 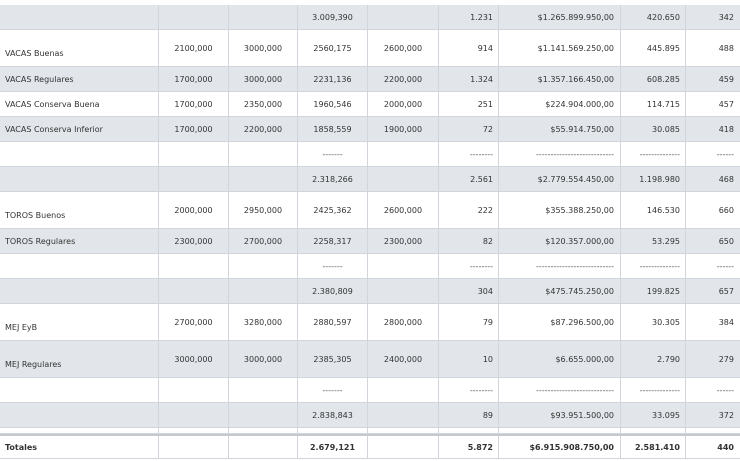 What do you see at coordinates (333, 241) in the screenshot?
I see `cell-avg: 2258,317` at bounding box center [333, 241].